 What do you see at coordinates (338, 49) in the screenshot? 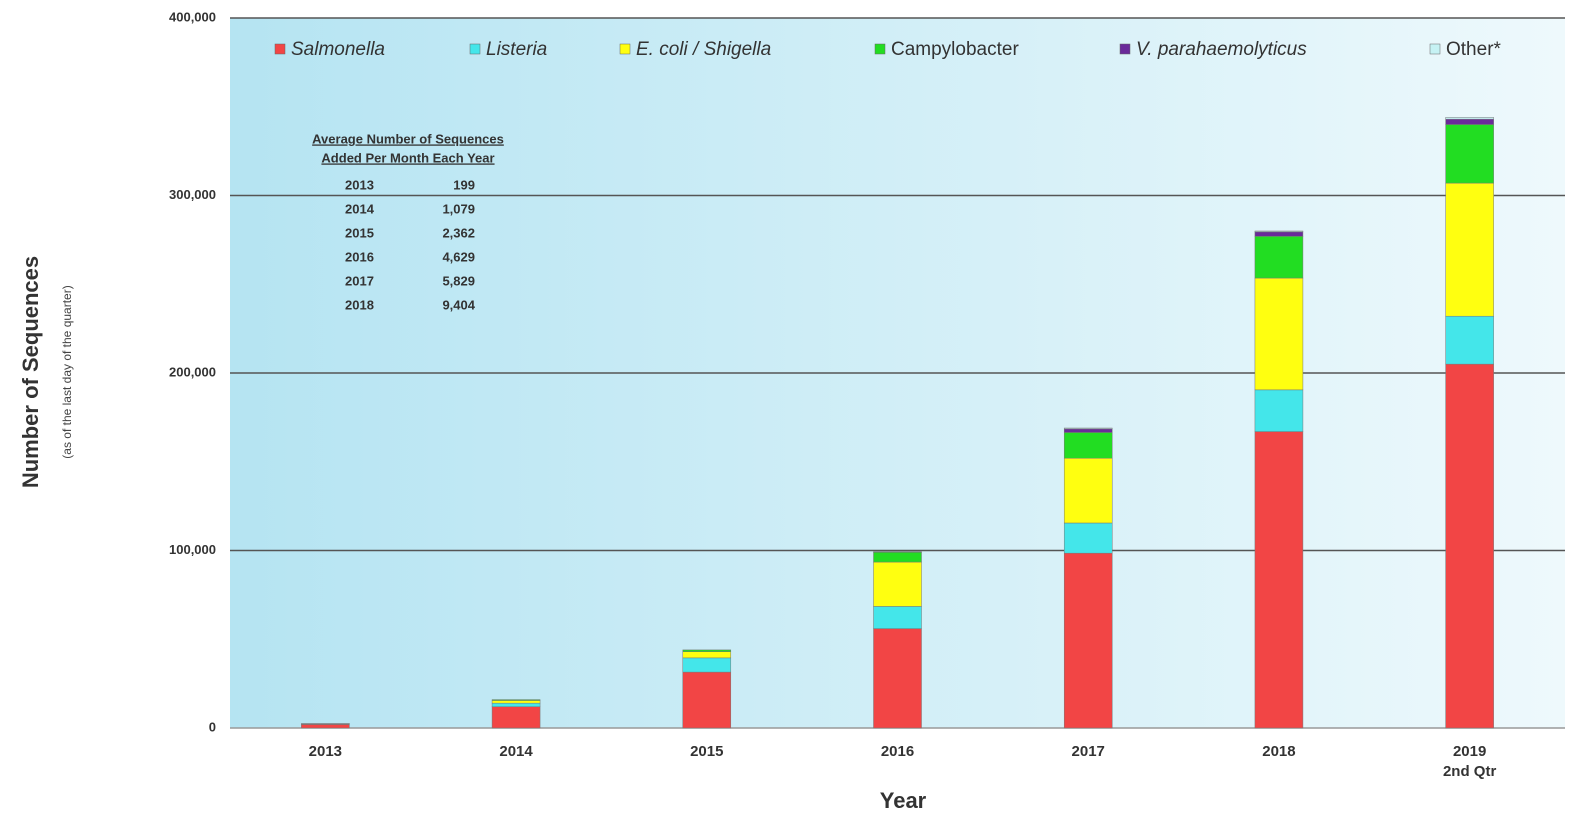
I see `legend-label: Salmonella` at bounding box center [338, 49].